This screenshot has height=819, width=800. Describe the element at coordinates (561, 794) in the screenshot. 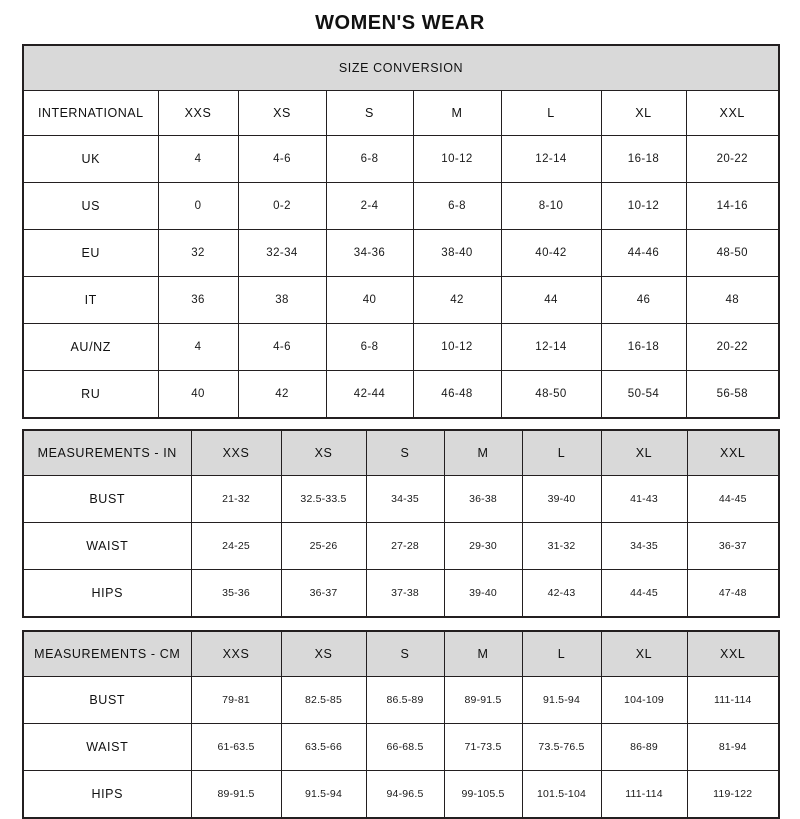

I see `cell: 101.5-104` at that location.